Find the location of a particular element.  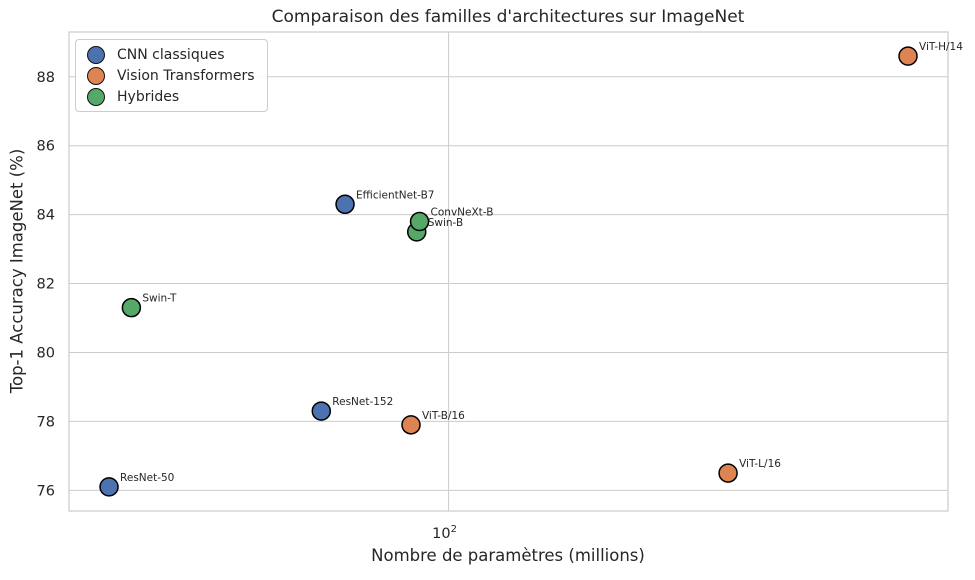

legend-label-hybrides: Hybrides is located at coordinates (148, 96).